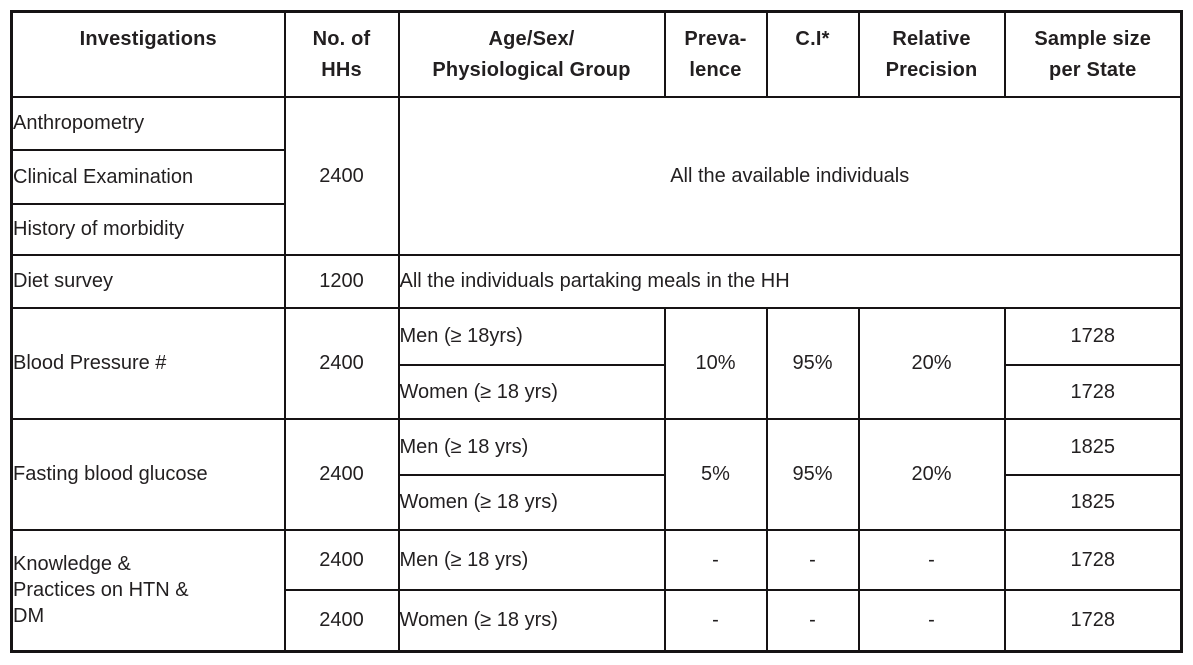  What do you see at coordinates (148, 590) in the screenshot?
I see `cell-knowledge-label: Knowledge & Practices on HTN & DM` at bounding box center [148, 590].